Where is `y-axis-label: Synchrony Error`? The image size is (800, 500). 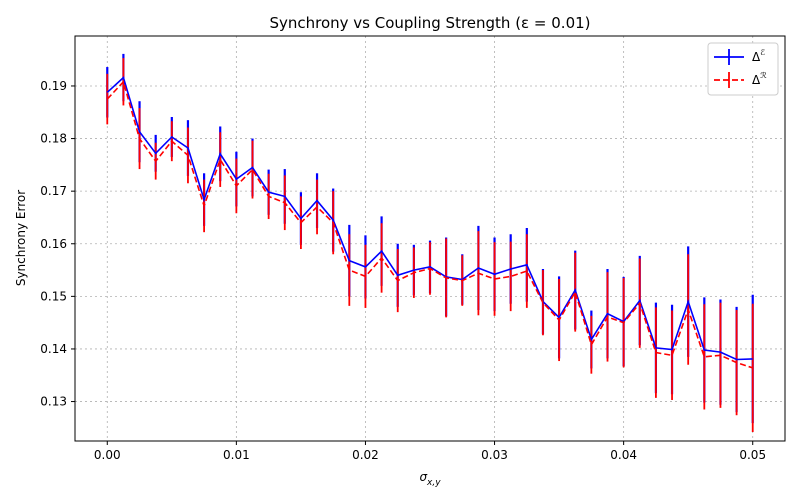 y-axis-label: Synchrony Error is located at coordinates (21, 238).